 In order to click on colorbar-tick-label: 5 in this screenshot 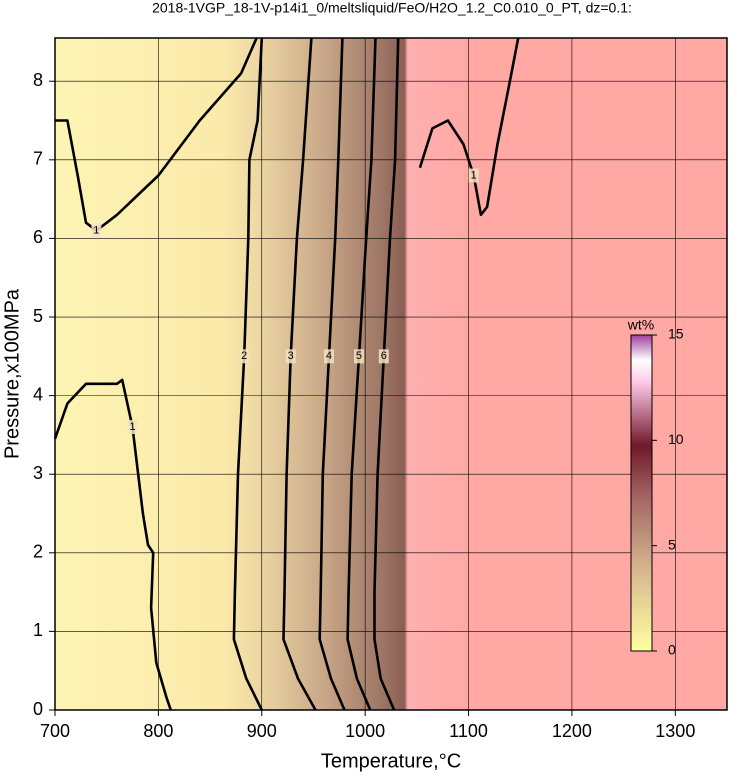, I will do `click(672, 544)`.